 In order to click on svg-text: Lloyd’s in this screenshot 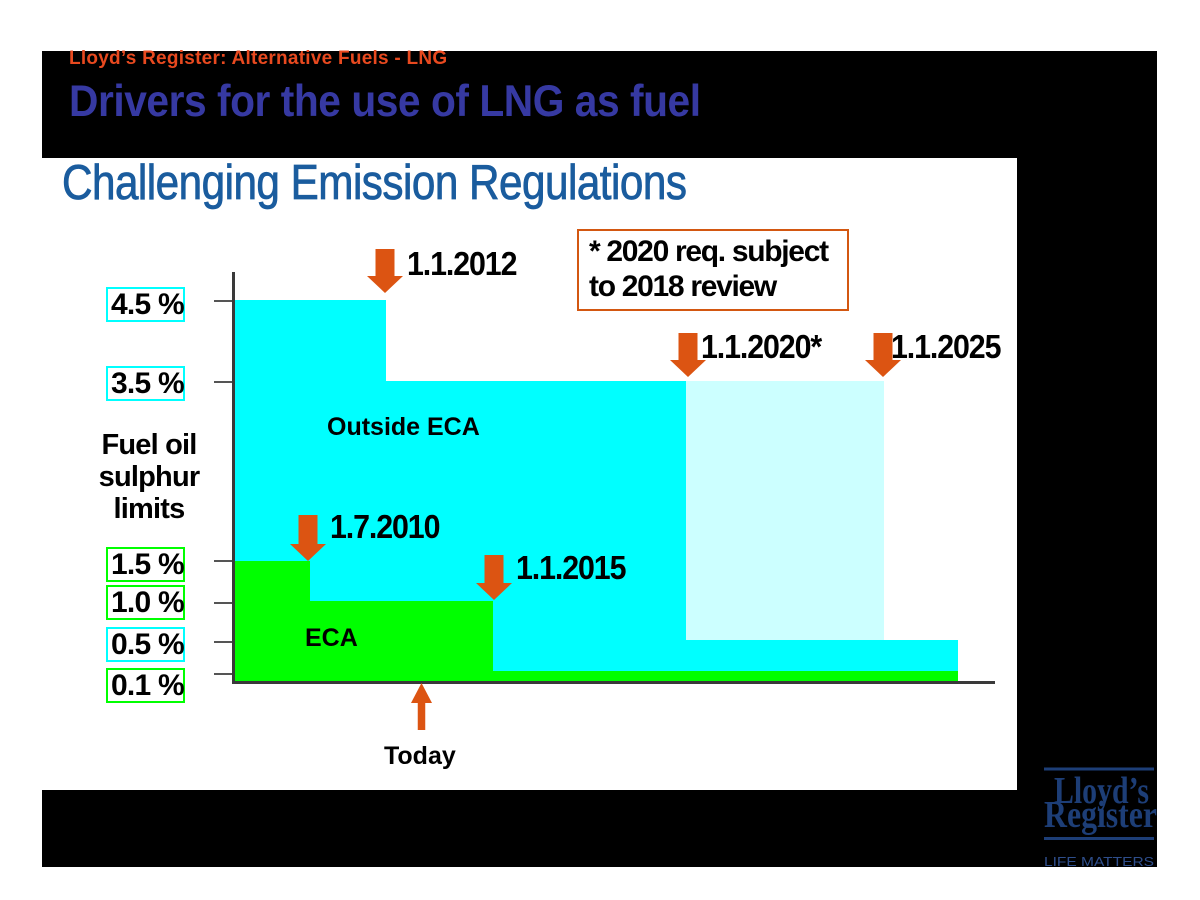, I will do `click(1101, 791)`.